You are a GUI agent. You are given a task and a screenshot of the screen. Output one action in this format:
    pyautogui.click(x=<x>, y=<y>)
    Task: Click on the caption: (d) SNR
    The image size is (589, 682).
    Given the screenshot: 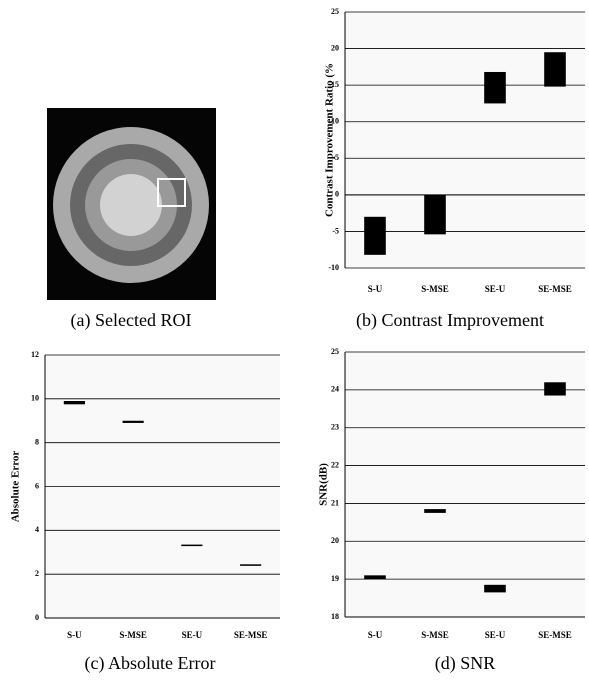 What is the action you would take?
    pyautogui.click(x=465, y=663)
    